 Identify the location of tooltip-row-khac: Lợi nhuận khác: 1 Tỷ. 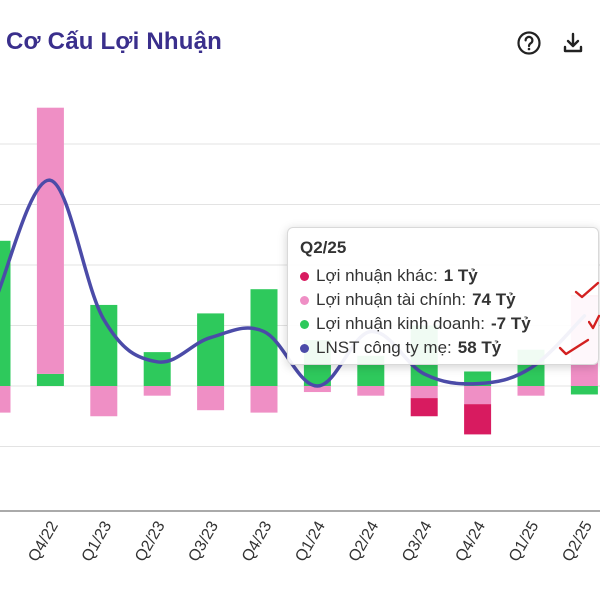
(443, 276).